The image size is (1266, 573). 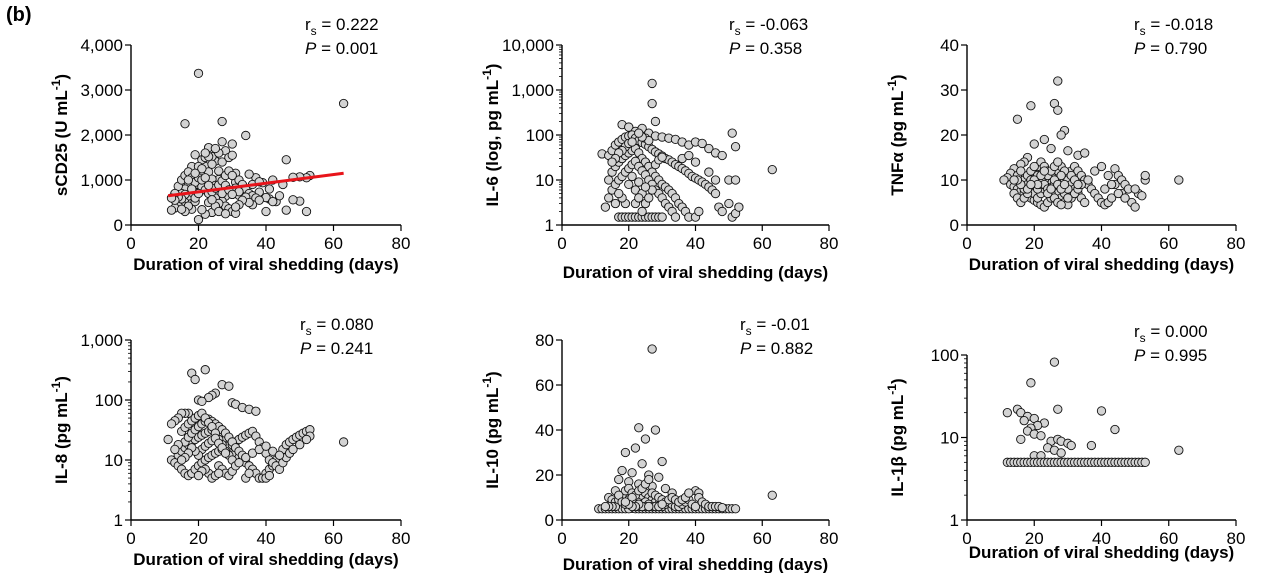 I want to click on y-tick-label: 30, so click(x=949, y=90).